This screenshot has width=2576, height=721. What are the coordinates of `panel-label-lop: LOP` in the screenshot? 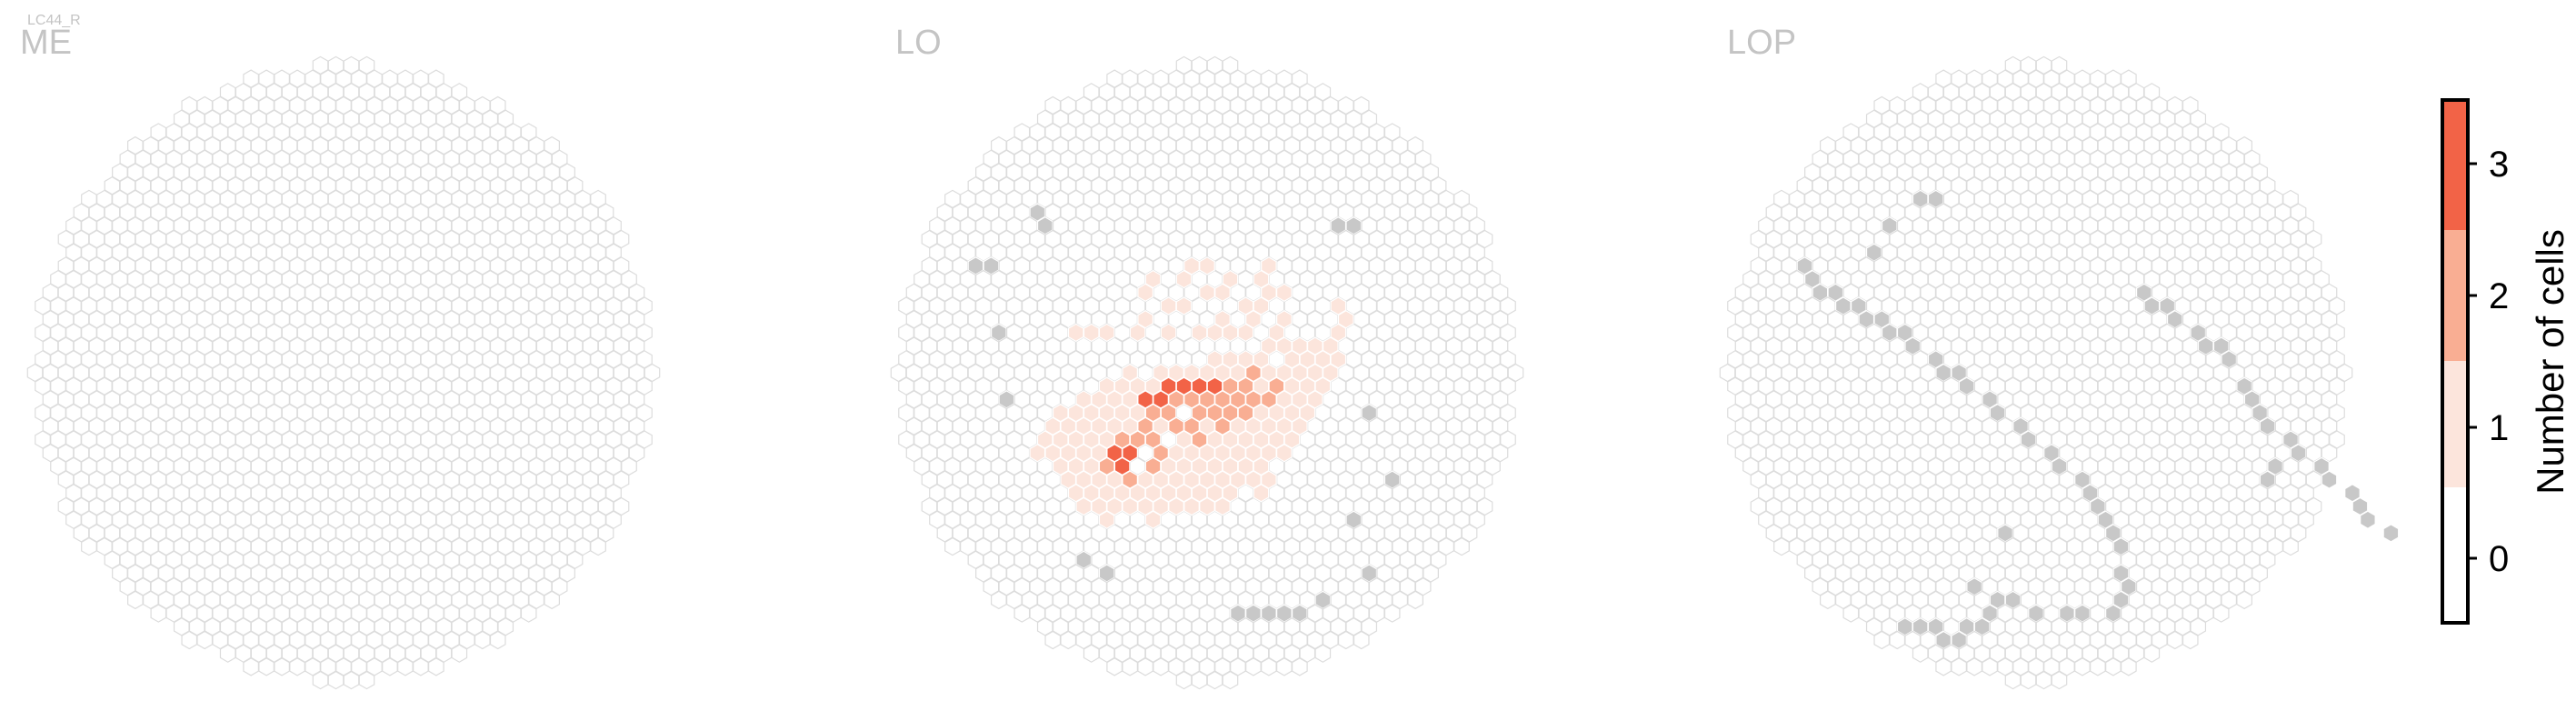 It's located at (1762, 43).